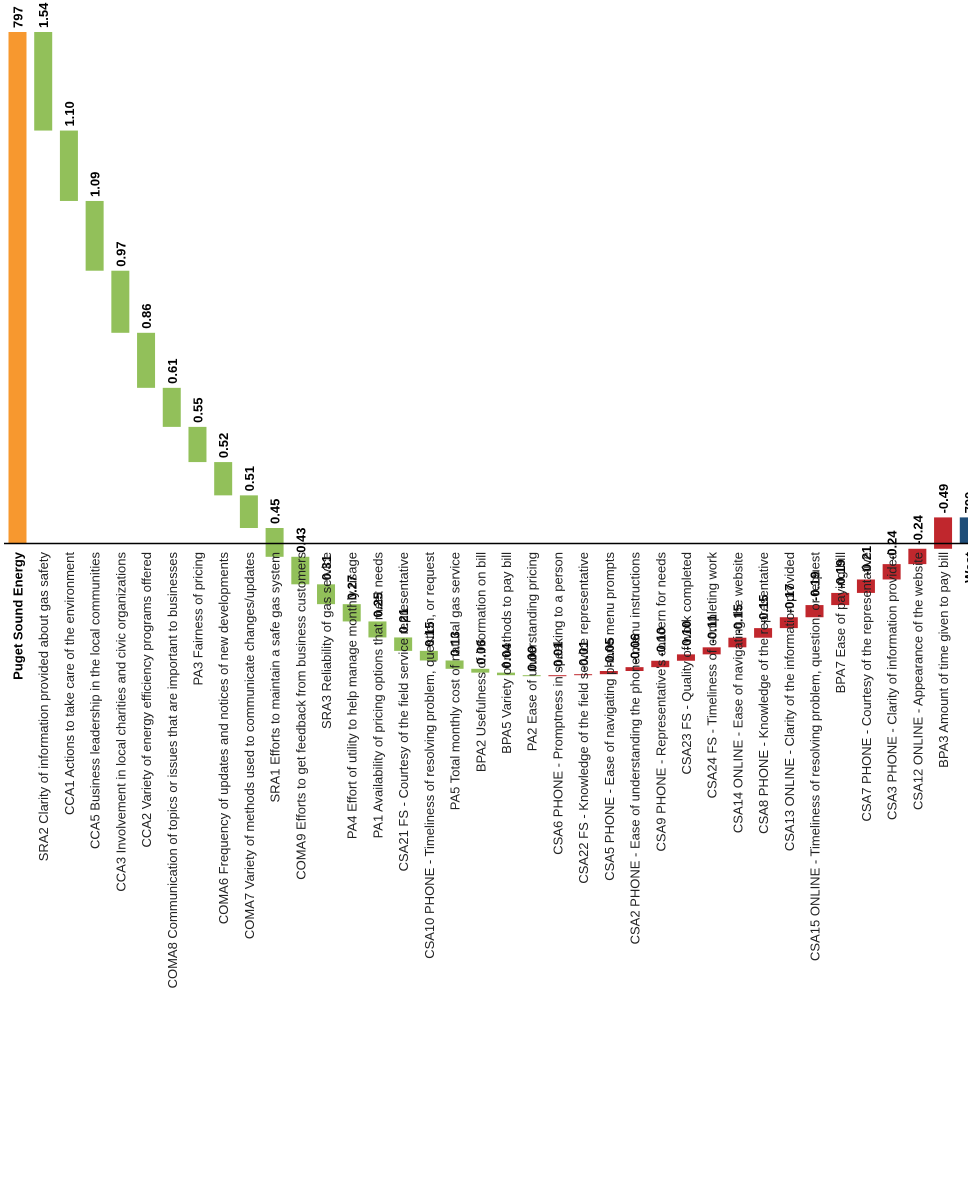  What do you see at coordinates (326, 640) in the screenshot?
I see `category-label: SRA3 Reliability of gas service` at bounding box center [326, 640].